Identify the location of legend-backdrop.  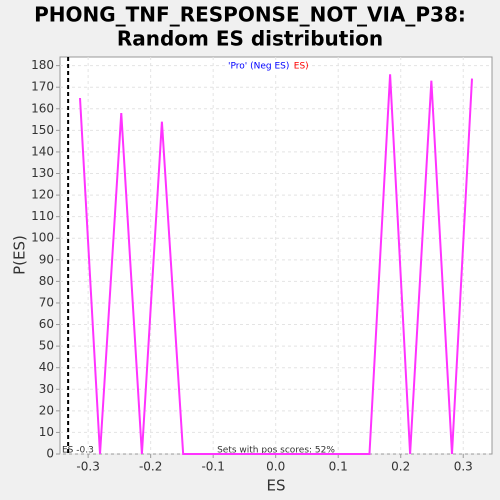
(259, 66).